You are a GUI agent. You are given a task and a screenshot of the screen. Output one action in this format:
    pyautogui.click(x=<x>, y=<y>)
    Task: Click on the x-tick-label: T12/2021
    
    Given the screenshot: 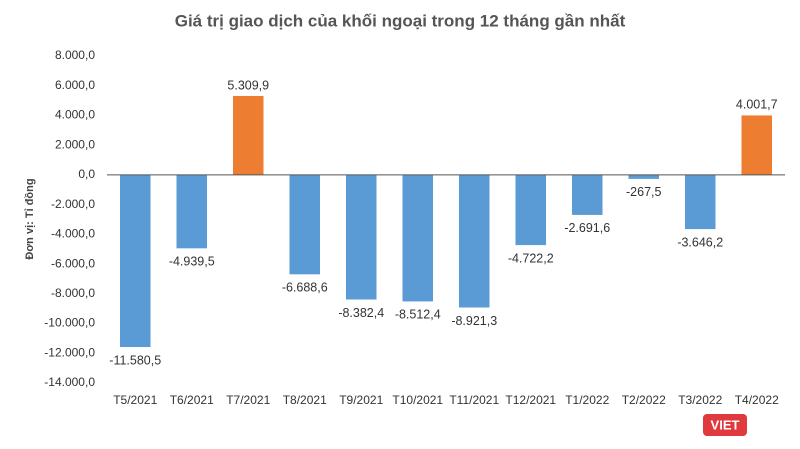 What is the action you would take?
    pyautogui.click(x=530, y=400)
    